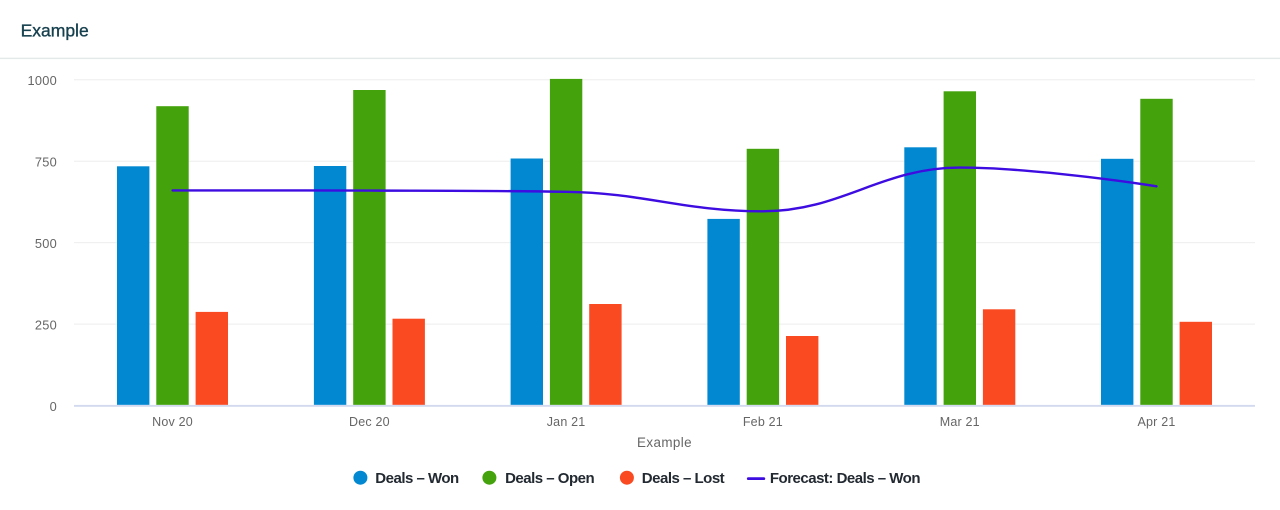  Describe the element at coordinates (42, 80) in the screenshot. I see `svg-text: 1000` at that location.